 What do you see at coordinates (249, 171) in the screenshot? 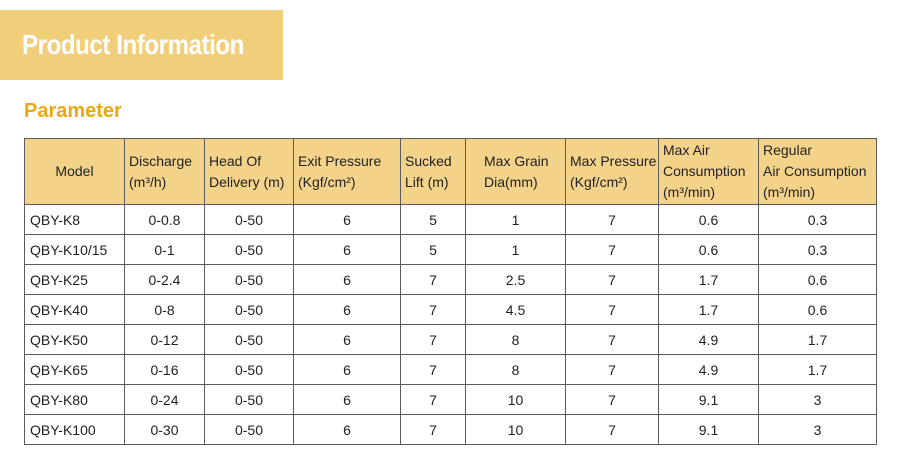
I see `header-cell: Head Of Delivery (m)` at bounding box center [249, 171].